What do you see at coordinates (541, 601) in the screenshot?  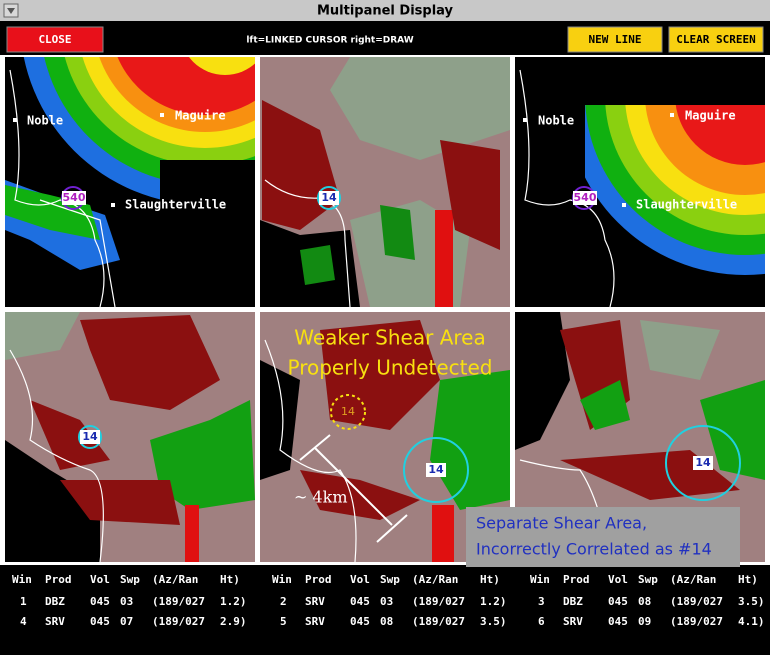 I see `table-cell: 3` at bounding box center [541, 601].